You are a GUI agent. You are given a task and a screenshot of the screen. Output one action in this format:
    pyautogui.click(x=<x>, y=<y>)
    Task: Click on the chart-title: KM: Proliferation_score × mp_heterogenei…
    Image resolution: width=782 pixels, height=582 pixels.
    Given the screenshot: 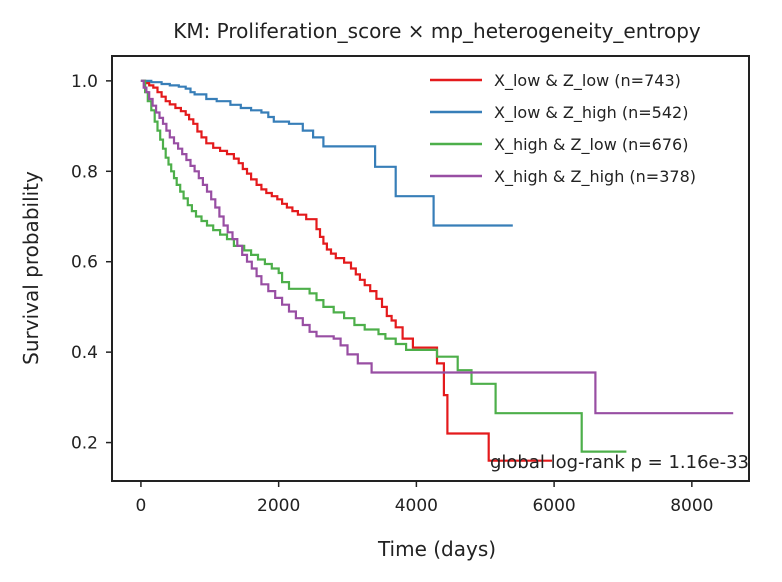 What is the action you would take?
    pyautogui.click(x=437, y=31)
    